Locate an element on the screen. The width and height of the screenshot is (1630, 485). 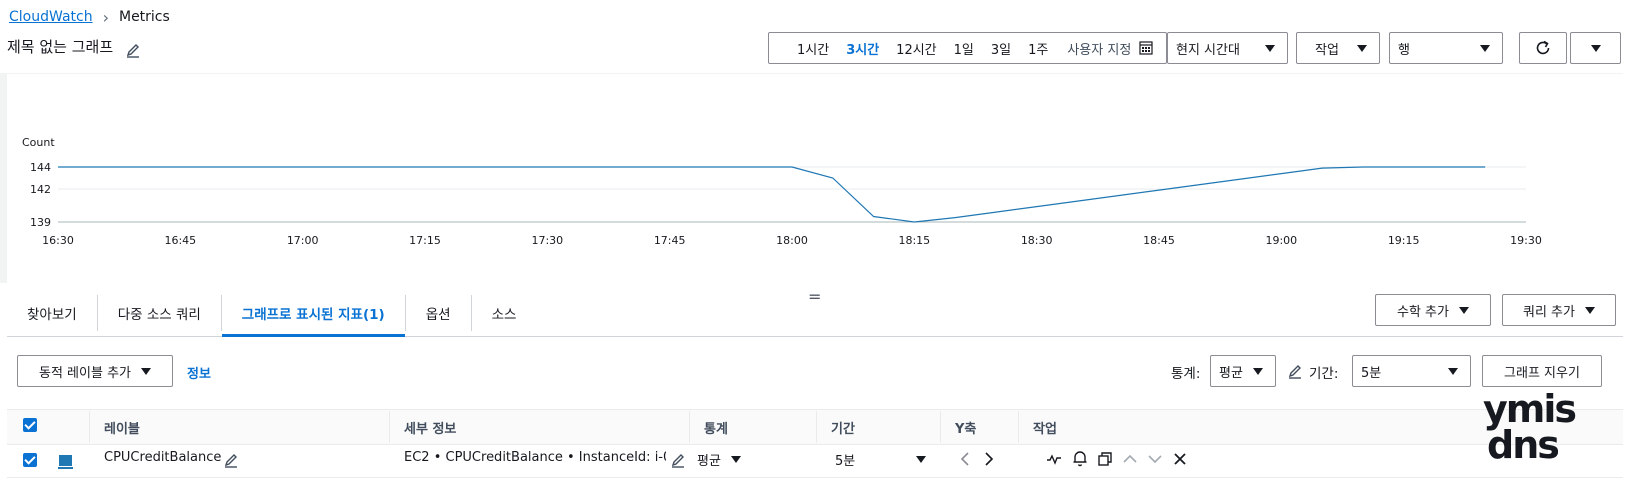
close-icon is located at coordinates (1180, 459).